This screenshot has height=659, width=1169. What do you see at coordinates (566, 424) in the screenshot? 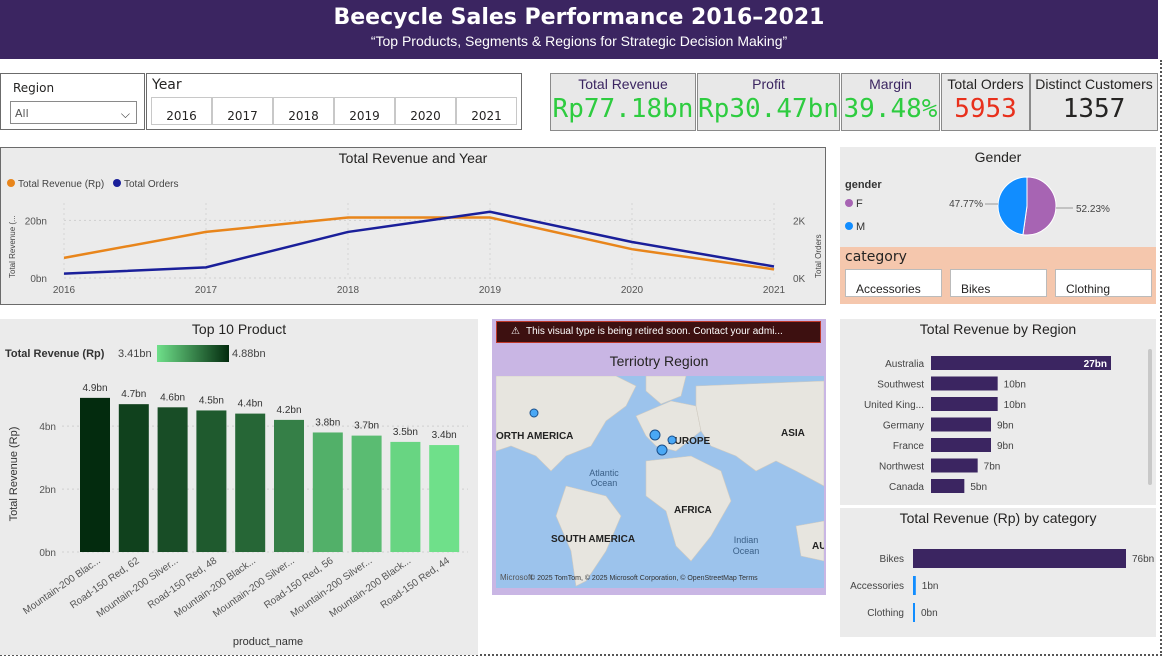
I see `north-america-land` at bounding box center [566, 424].